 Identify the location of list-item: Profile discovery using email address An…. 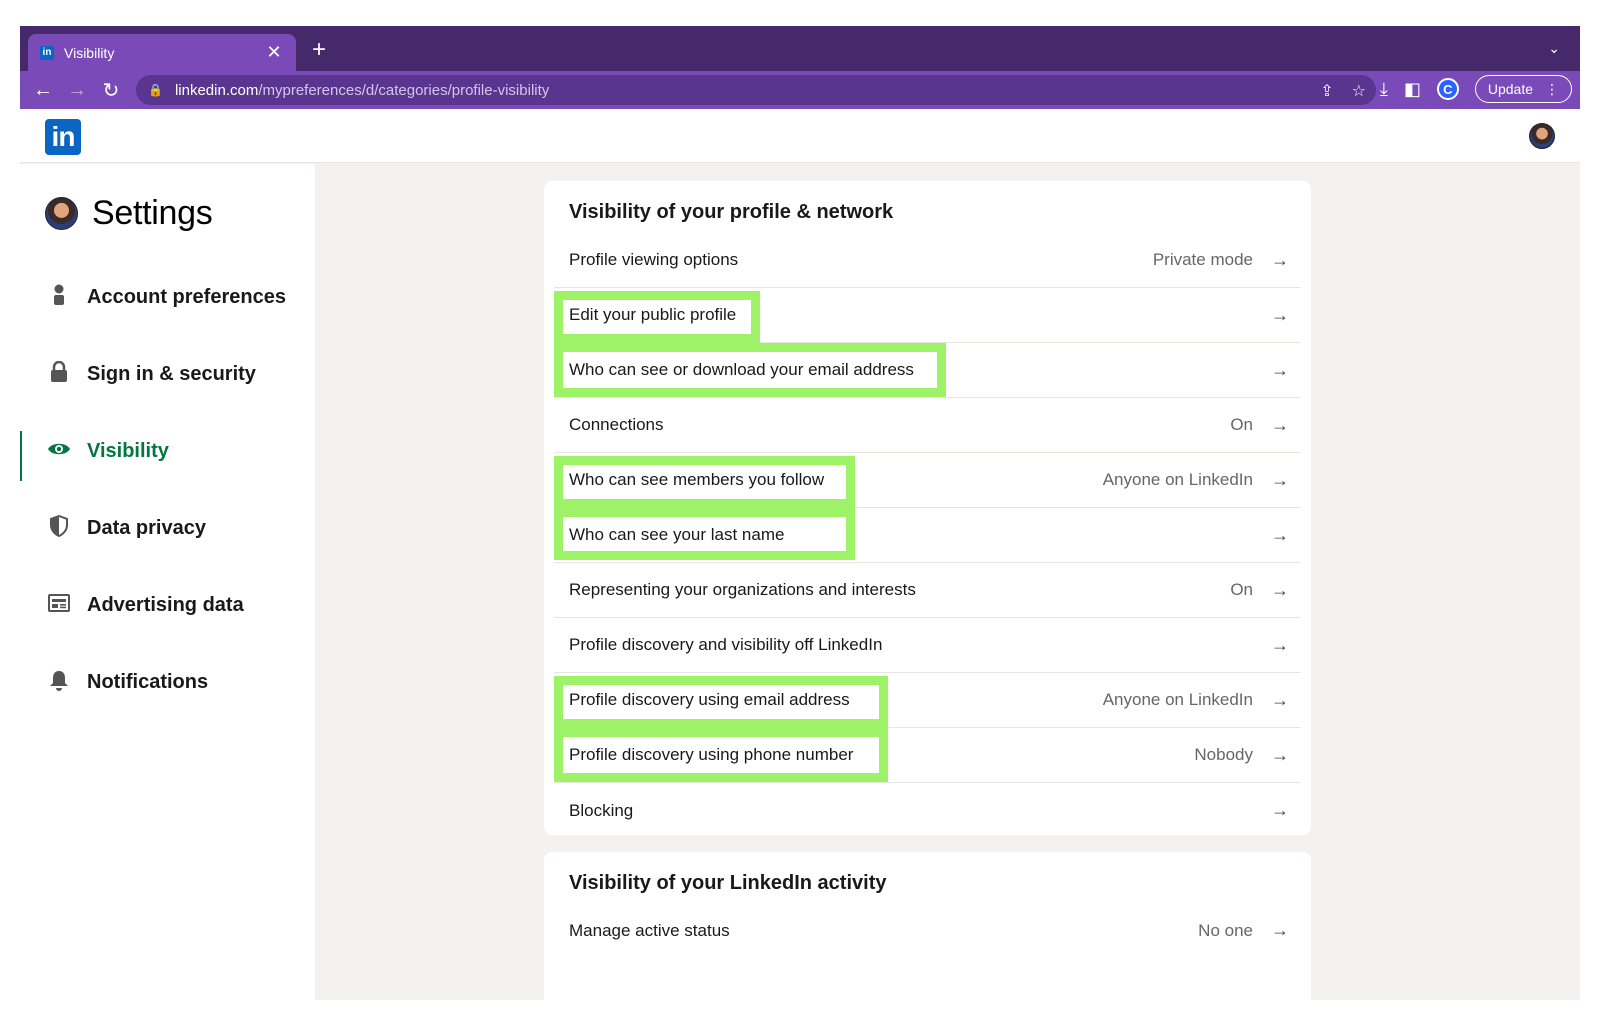
(927, 700).